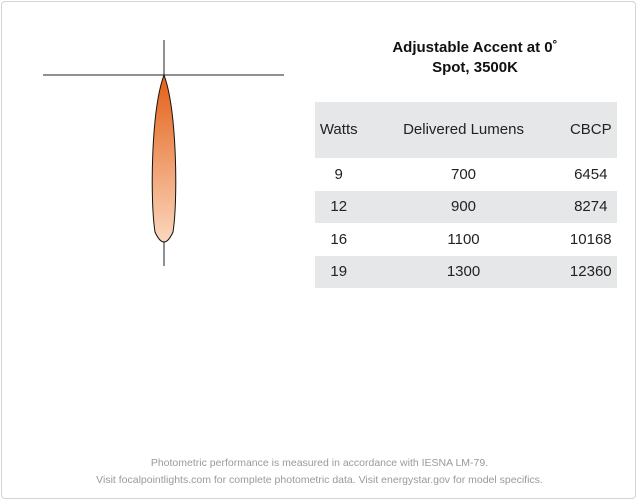 This screenshot has height=502, width=639. What do you see at coordinates (475, 67) in the screenshot?
I see `title-line: Spot, 3500K` at bounding box center [475, 67].